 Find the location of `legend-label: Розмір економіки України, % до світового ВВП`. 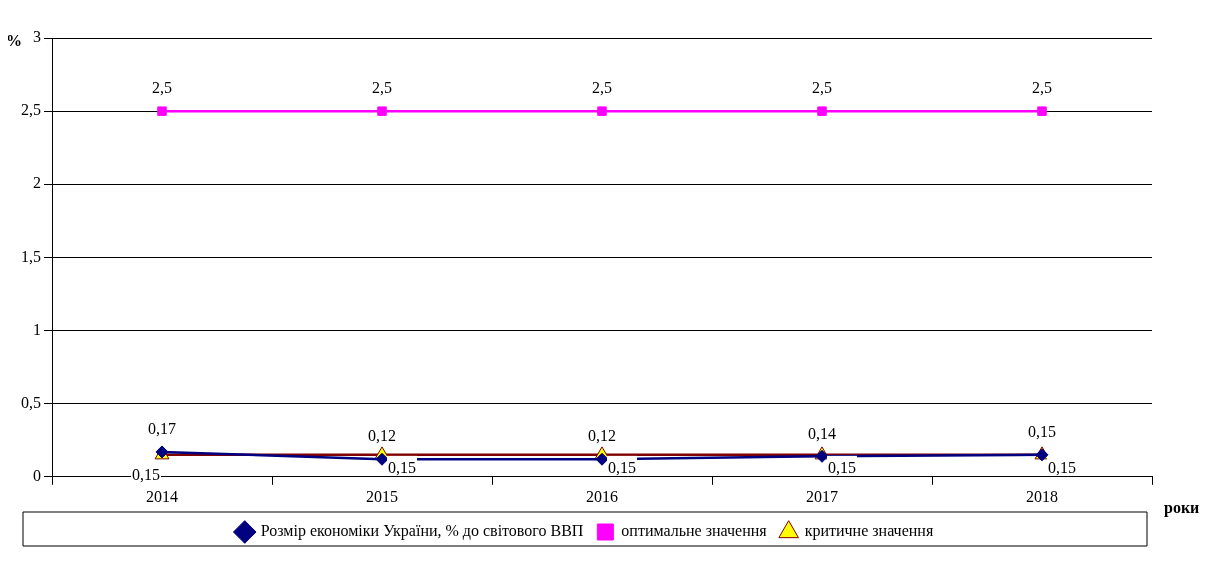

legend-label: Розмір економіки України, % до світового ВВП is located at coordinates (422, 531).